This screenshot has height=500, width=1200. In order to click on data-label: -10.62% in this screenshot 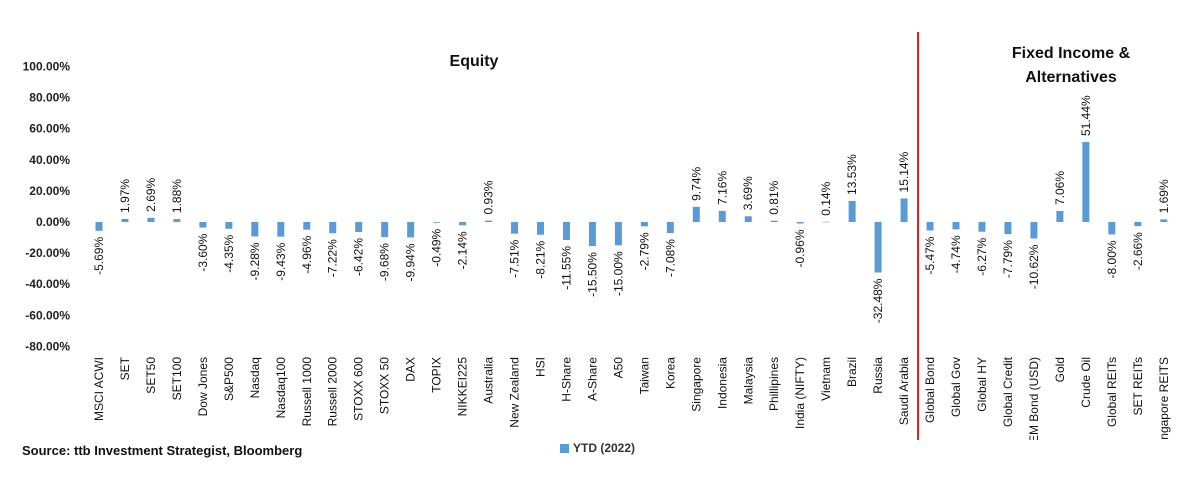, I will do `click(1034, 266)`.